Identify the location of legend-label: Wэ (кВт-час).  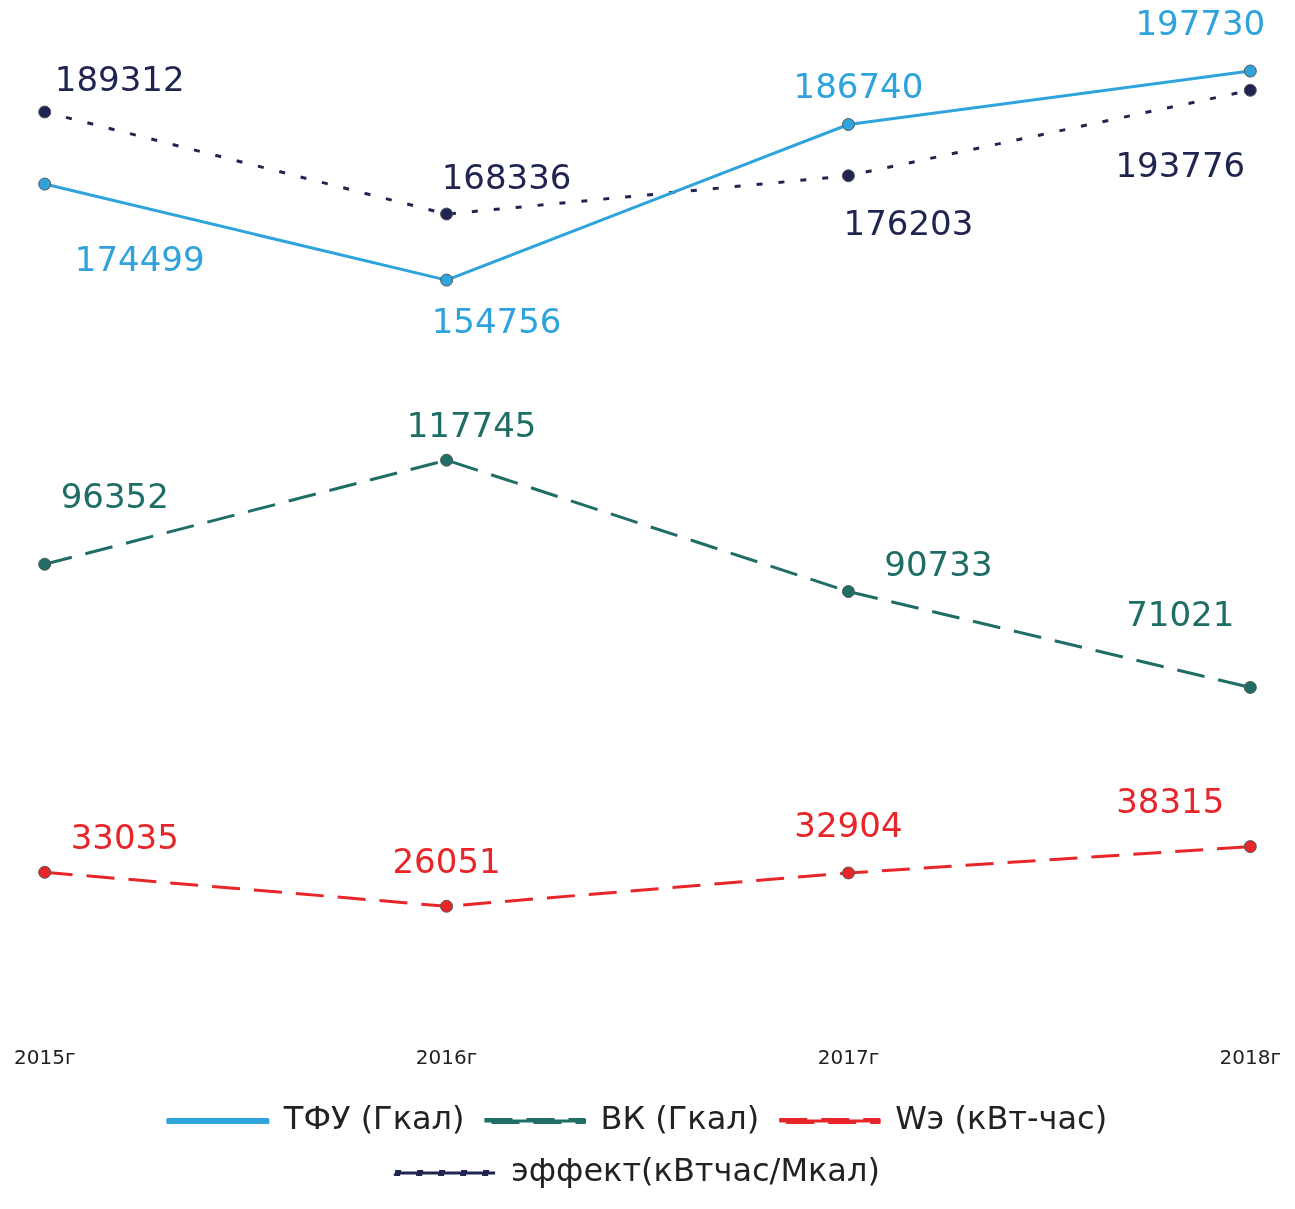
(1001, 1118).